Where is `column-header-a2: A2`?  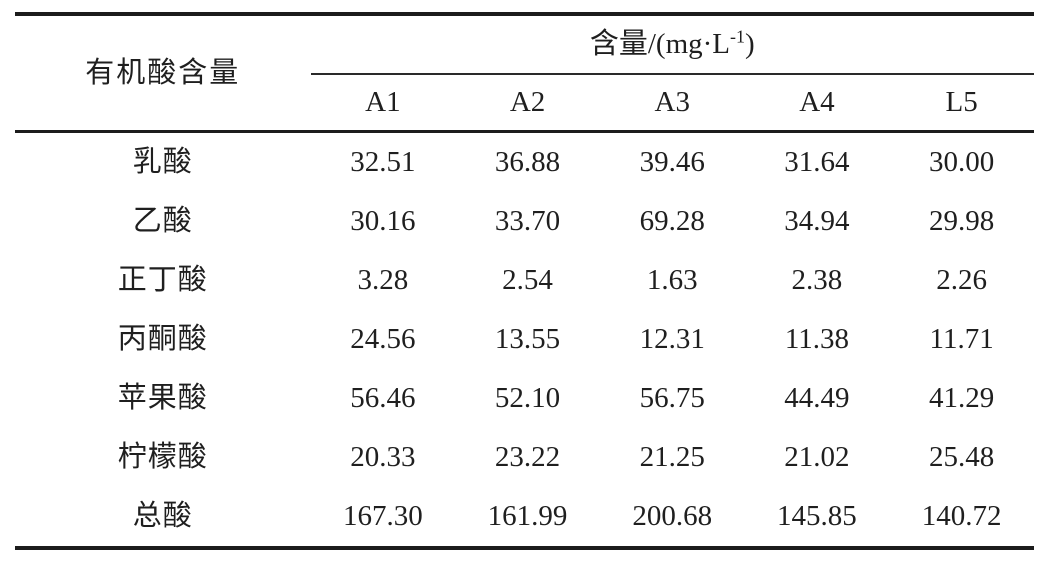
column-header-a2: A2 is located at coordinates (527, 103).